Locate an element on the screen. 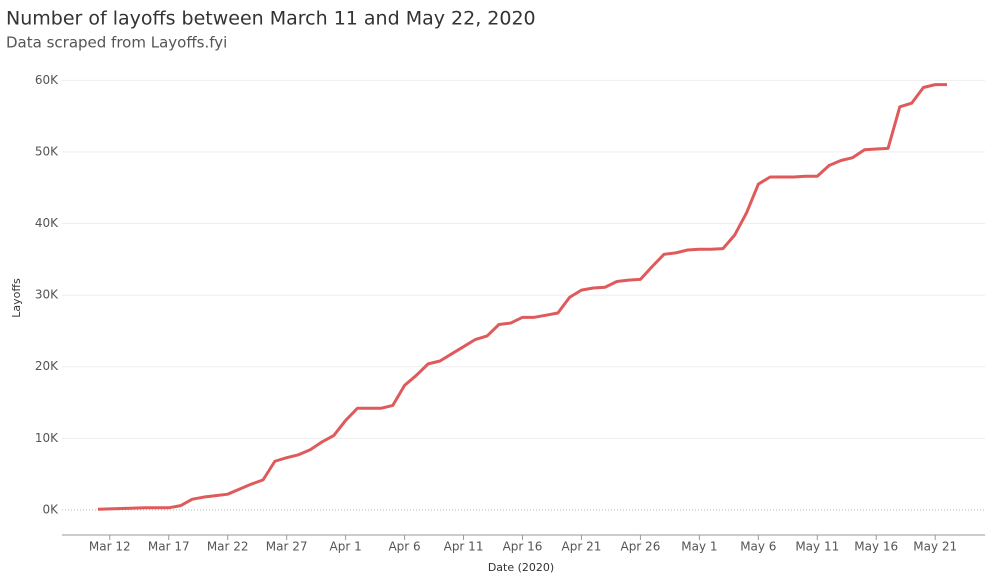 The width and height of the screenshot is (990, 583). x-tick-label: Mar 17 is located at coordinates (169, 547).